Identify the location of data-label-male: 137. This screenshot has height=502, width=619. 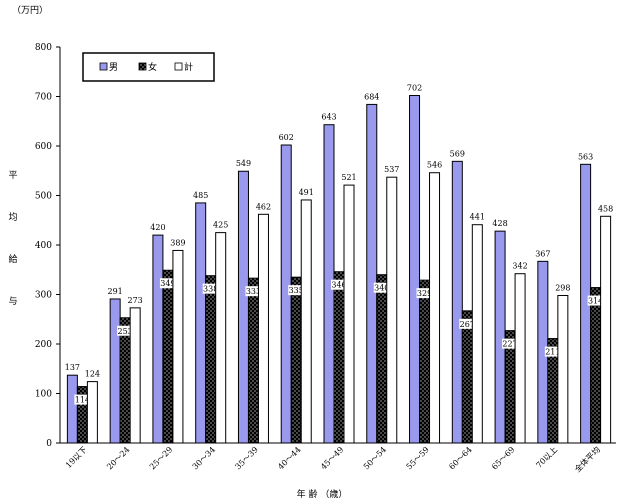
(72, 367).